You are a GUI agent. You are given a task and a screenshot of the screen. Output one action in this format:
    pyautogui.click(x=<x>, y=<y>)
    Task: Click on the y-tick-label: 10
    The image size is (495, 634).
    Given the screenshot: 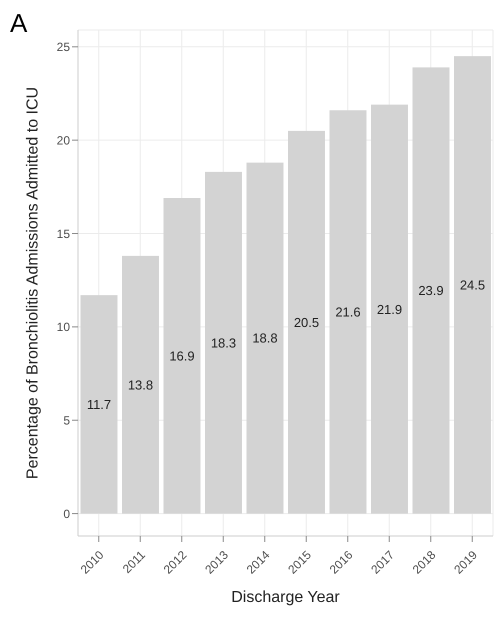 What is the action you would take?
    pyautogui.click(x=63, y=327)
    